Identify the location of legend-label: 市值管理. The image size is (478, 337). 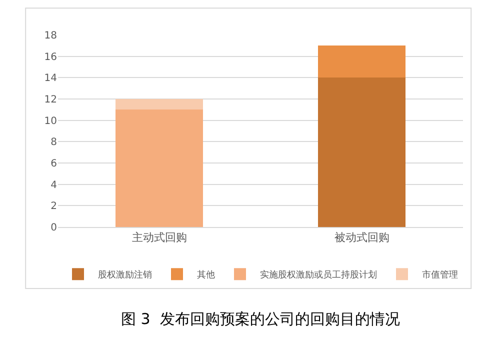
(440, 275).